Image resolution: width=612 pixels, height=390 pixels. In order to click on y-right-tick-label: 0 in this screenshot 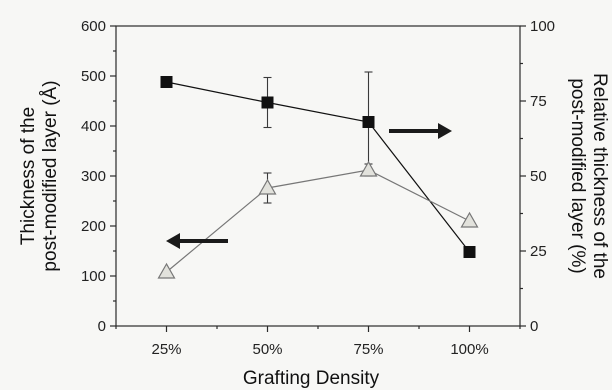, I will do `click(534, 326)`.